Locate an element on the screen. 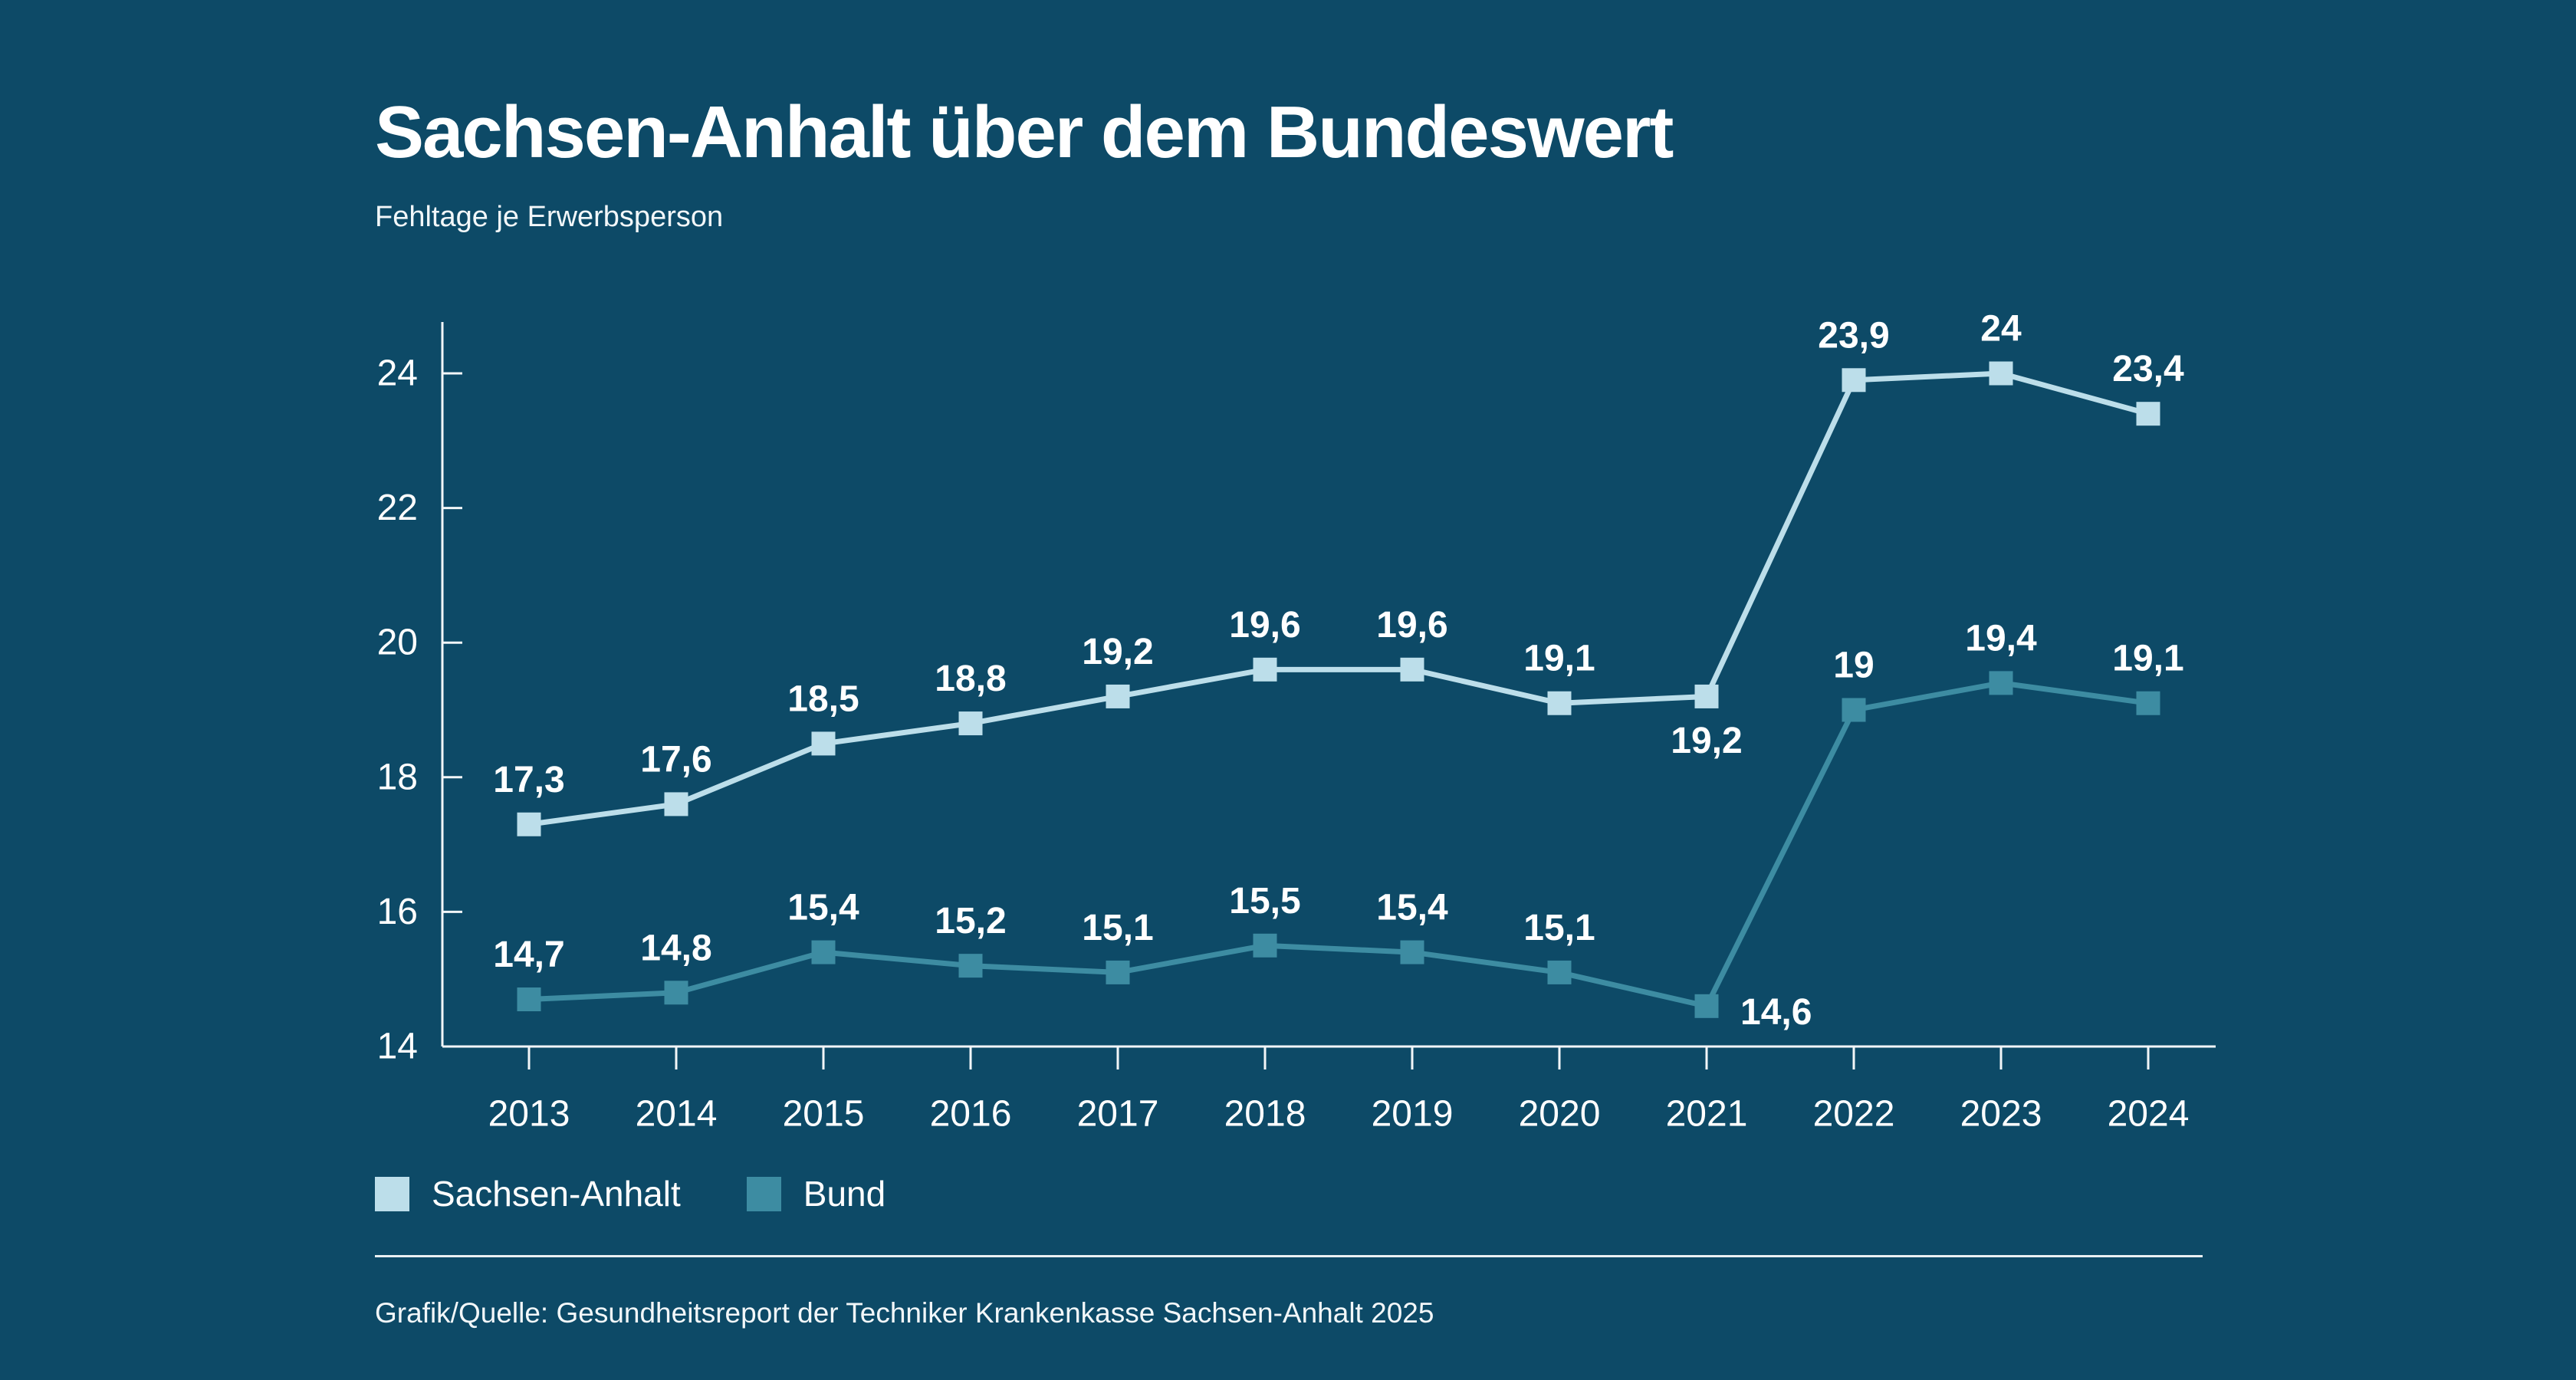 The height and width of the screenshot is (1380, 2576). data-point-label: 17,3 is located at coordinates (528, 780).